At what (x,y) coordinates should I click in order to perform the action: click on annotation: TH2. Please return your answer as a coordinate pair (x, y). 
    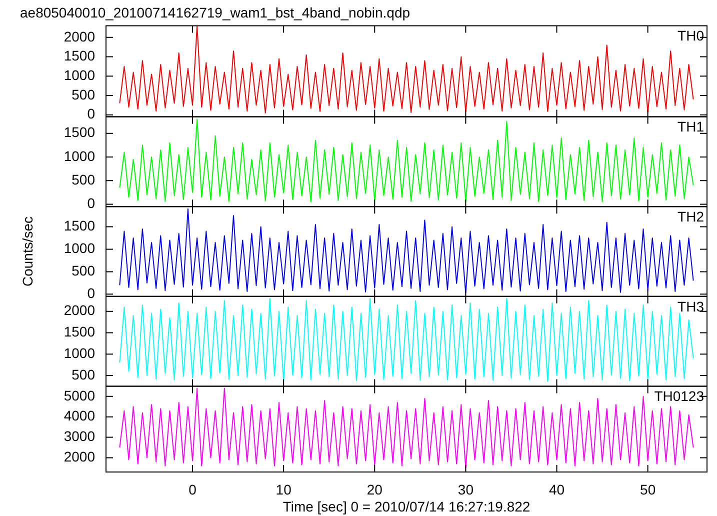
    Looking at the image, I should click on (691, 216).